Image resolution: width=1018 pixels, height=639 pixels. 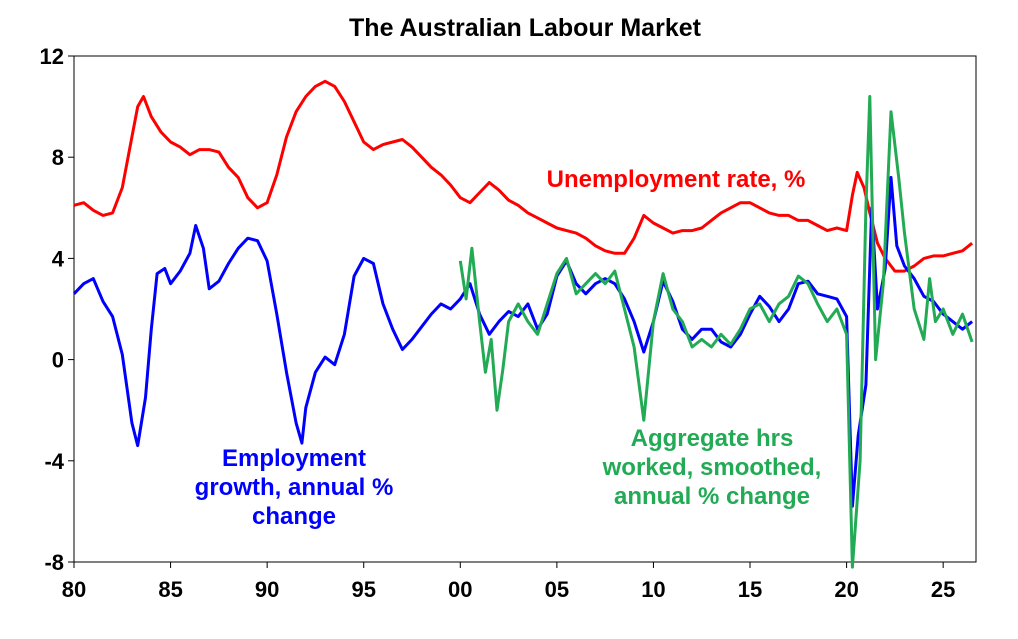 What do you see at coordinates (363, 589) in the screenshot?
I see `x-tick-label: 95` at bounding box center [363, 589].